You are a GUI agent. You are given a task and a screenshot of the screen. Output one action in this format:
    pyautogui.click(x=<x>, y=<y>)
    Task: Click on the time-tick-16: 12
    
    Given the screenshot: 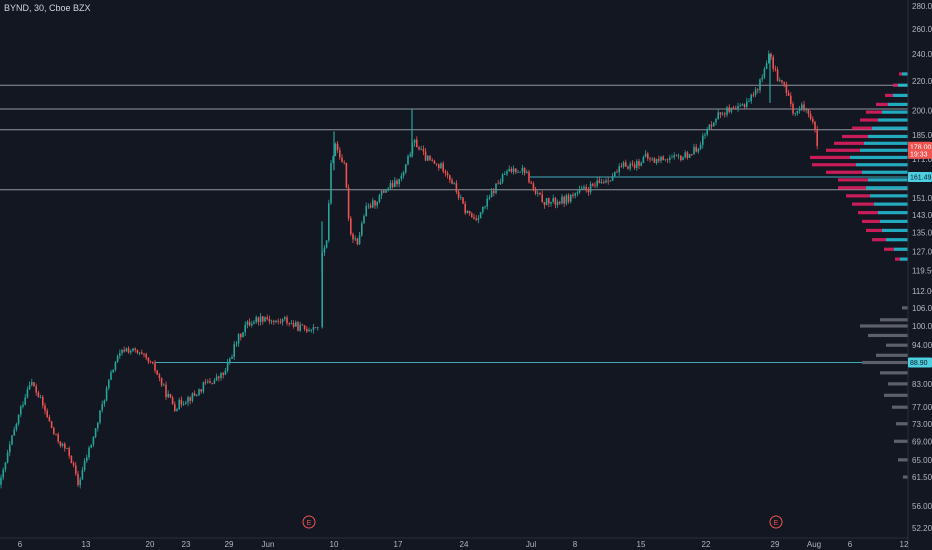 What is the action you would take?
    pyautogui.click(x=904, y=544)
    